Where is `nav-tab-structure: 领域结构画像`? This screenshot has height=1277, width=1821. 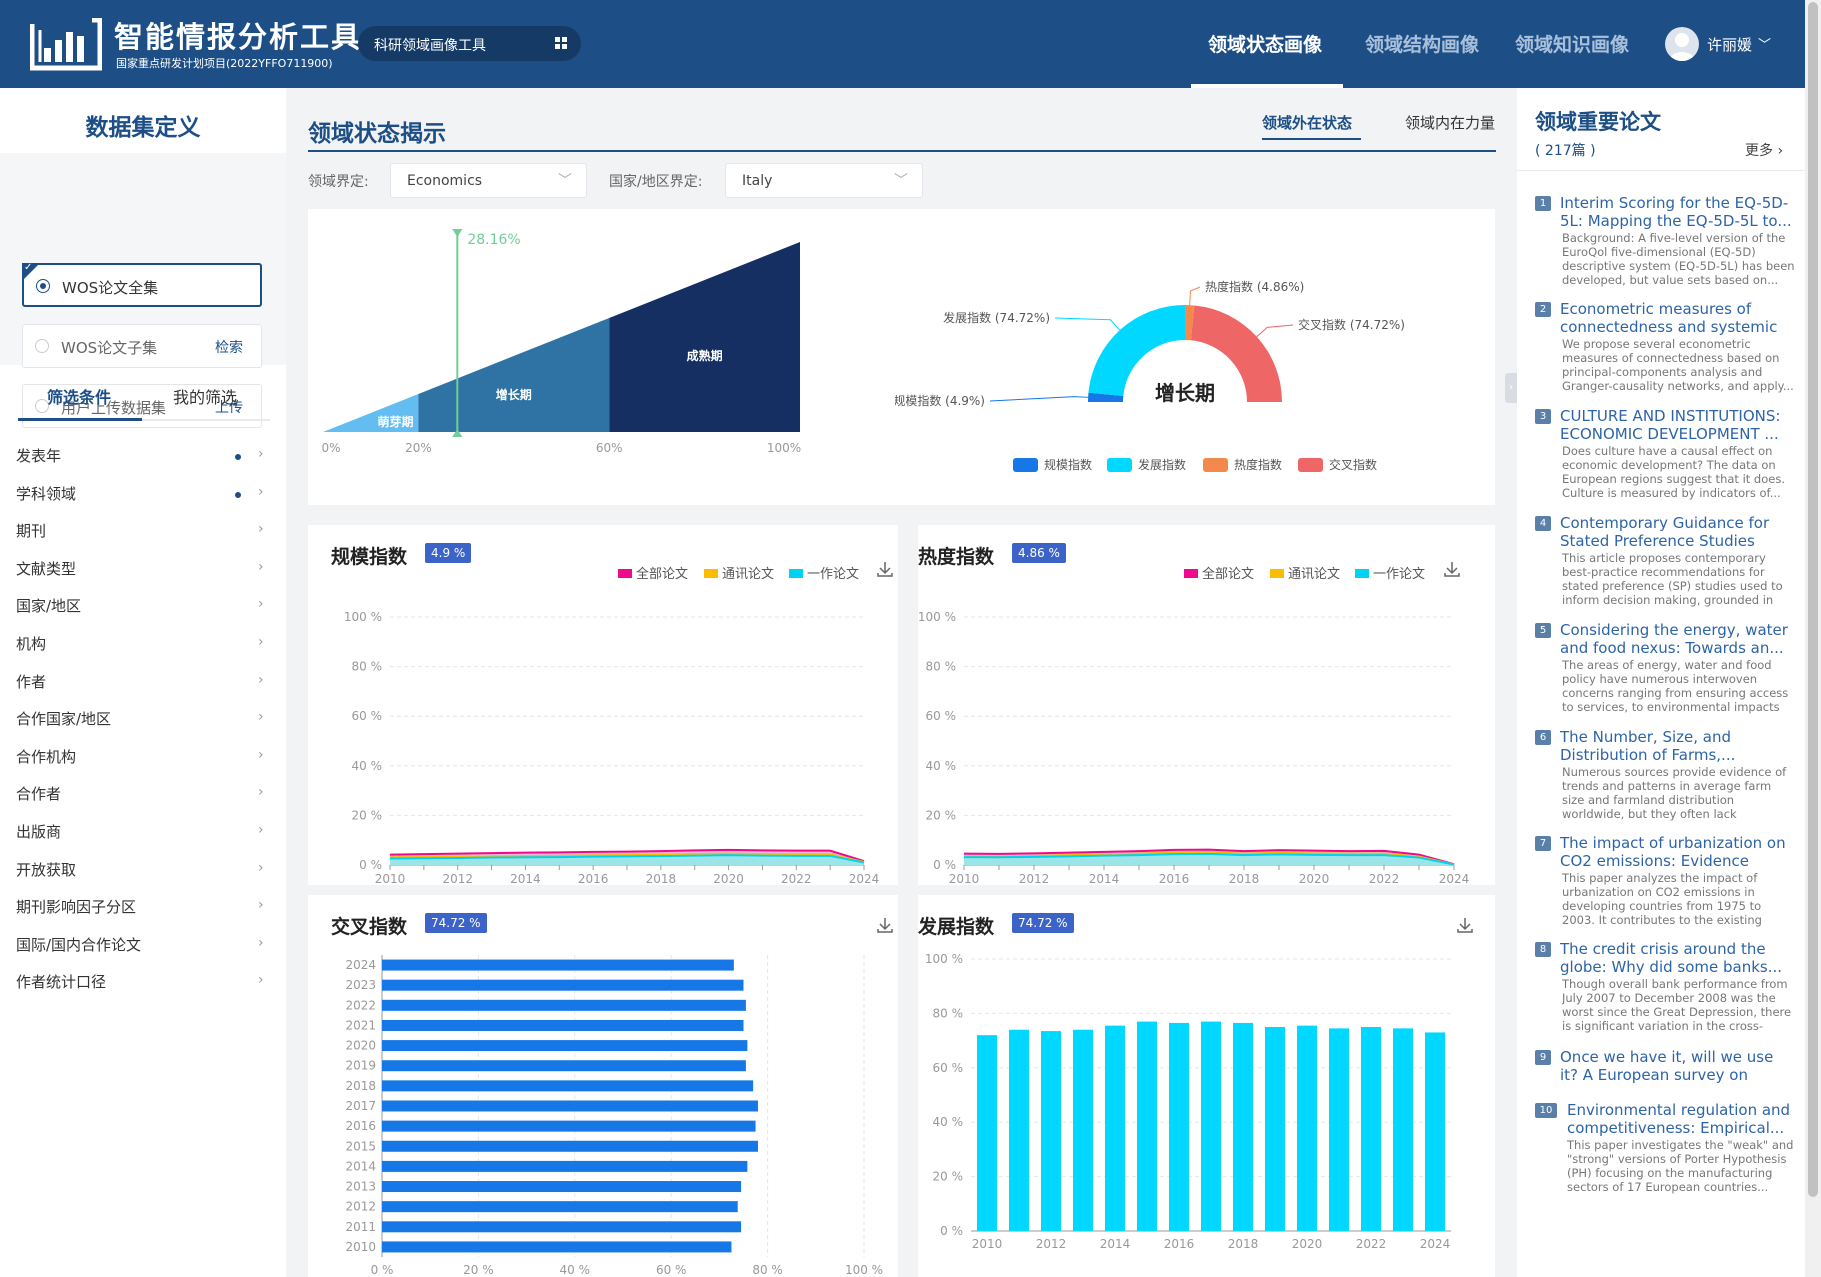
nav-tab-structure: 领域结构画像 is located at coordinates (1422, 45).